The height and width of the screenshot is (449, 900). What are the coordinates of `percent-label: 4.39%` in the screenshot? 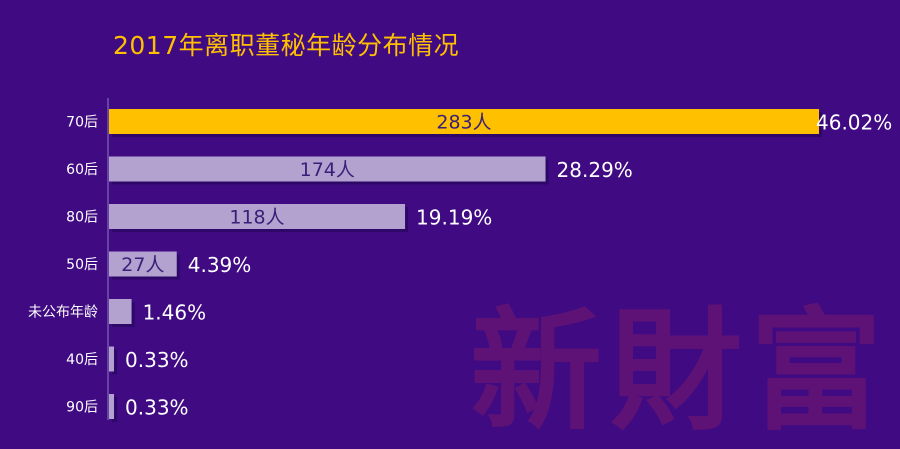 It's located at (220, 265).